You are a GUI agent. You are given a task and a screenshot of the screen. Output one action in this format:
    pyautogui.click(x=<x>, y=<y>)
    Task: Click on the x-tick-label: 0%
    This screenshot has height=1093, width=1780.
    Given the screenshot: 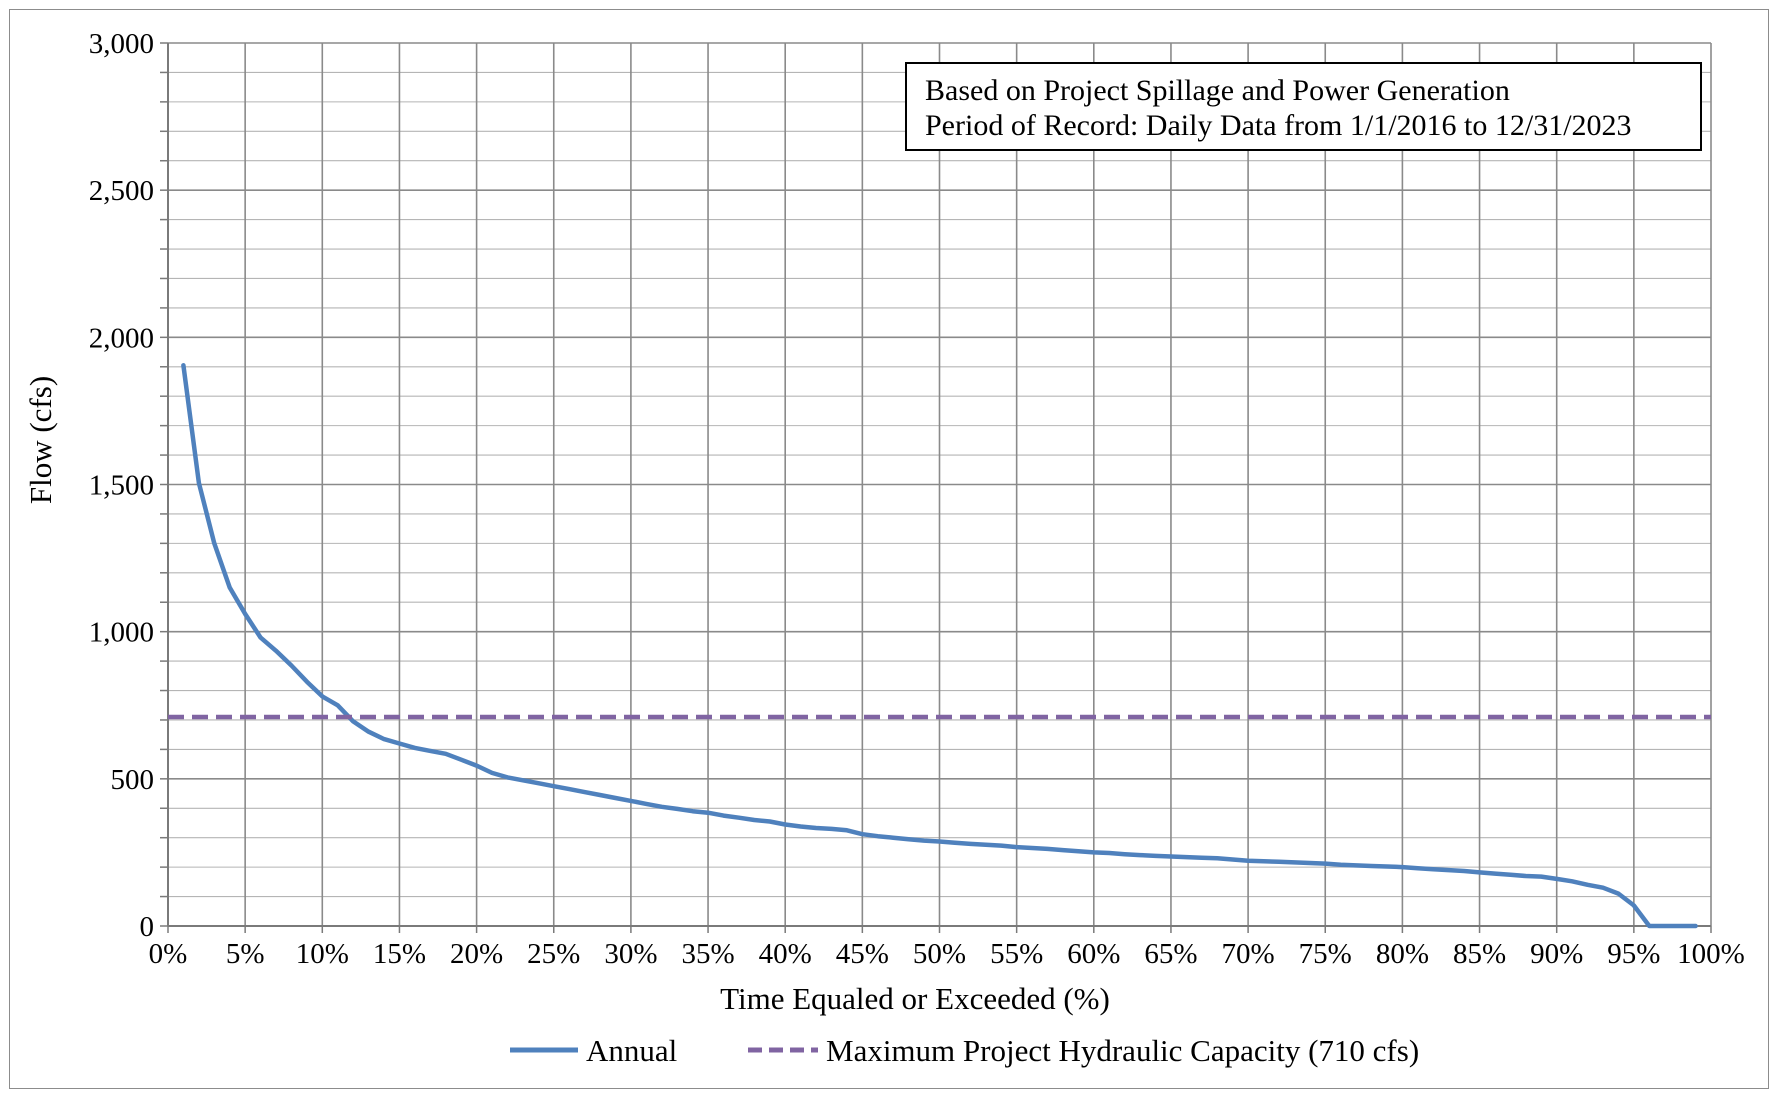 What is the action you would take?
    pyautogui.click(x=168, y=954)
    